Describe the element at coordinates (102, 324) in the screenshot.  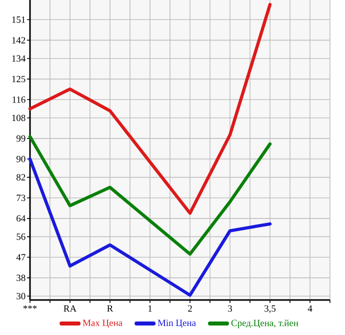
I see `legend-label: Max Цена` at that location.